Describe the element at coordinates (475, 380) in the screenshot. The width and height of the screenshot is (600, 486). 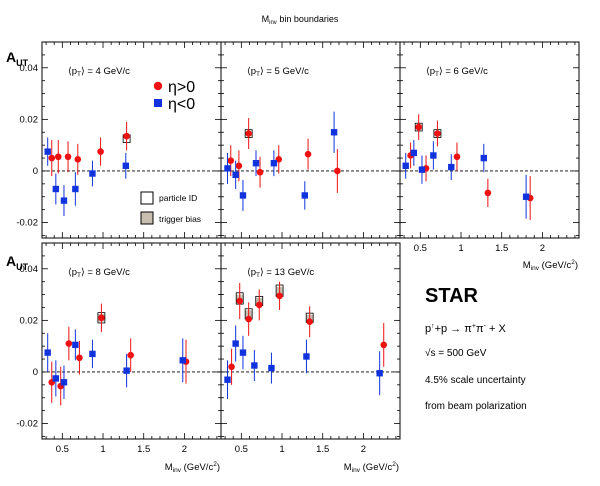
I see `scale-uncertainty-line1: 4.5% scale uncertainty` at that location.